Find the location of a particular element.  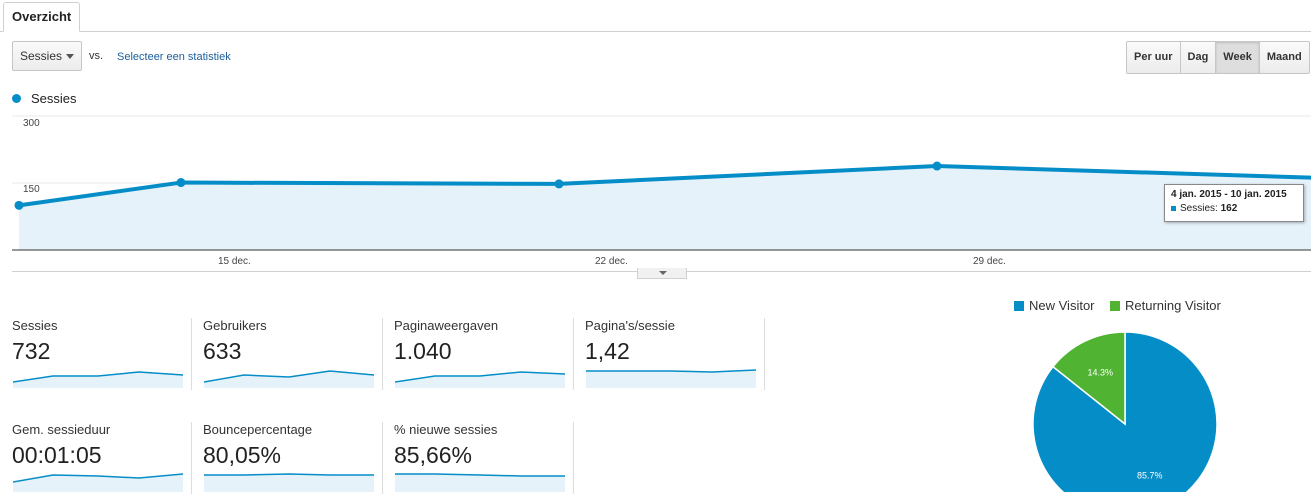

scorecard-value: 00:01:05 is located at coordinates (57, 455).